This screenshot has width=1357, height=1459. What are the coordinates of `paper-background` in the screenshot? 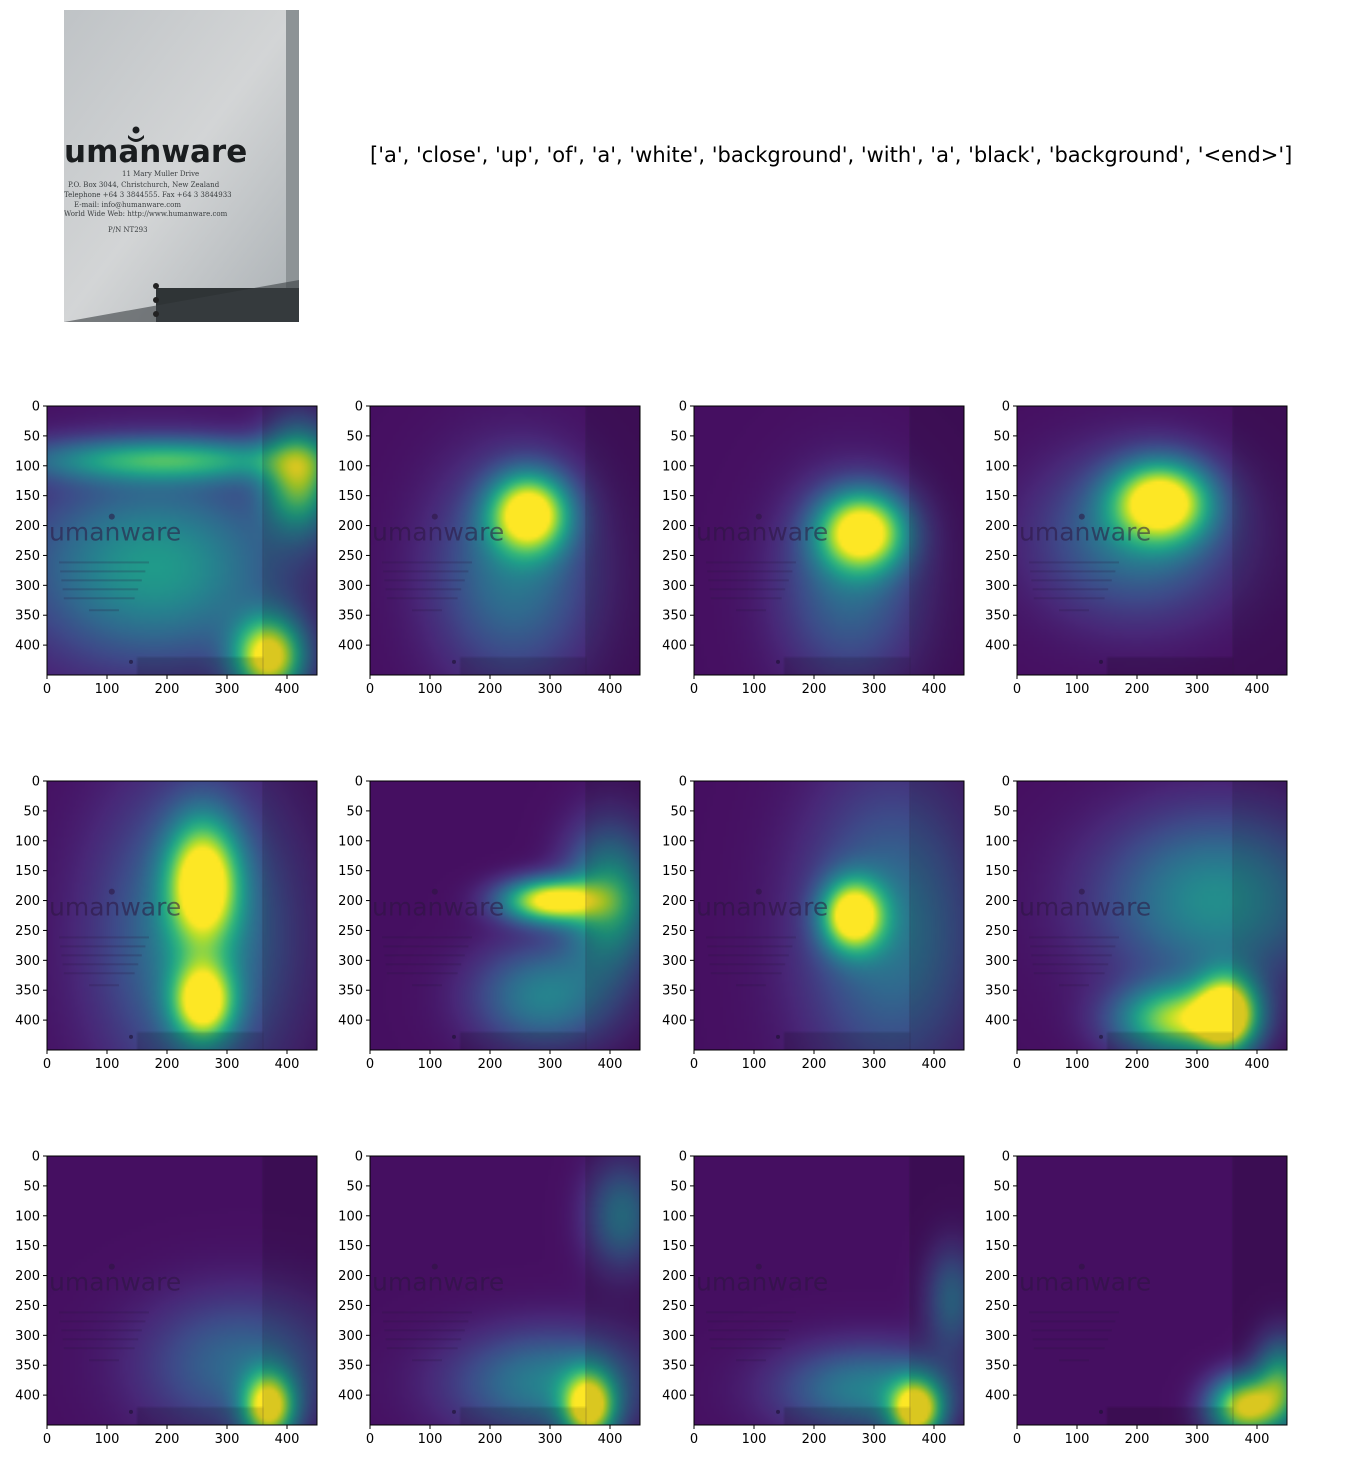 It's located at (181, 166).